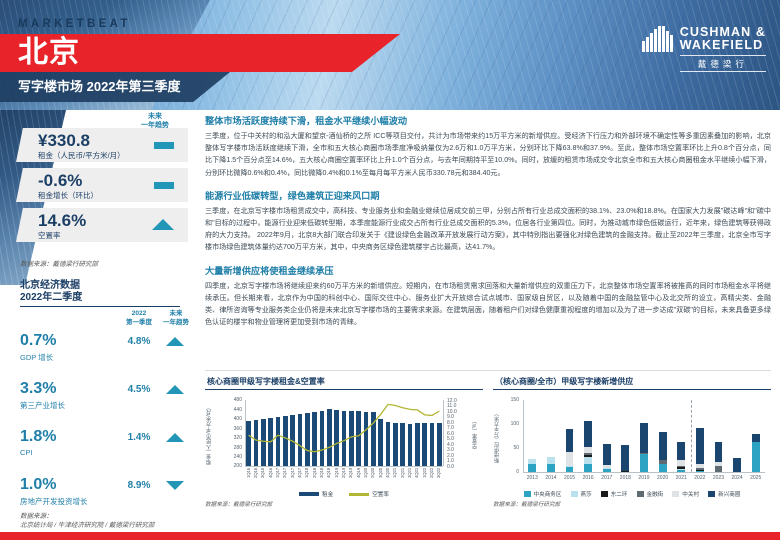 The width and height of the screenshot is (780, 540). What do you see at coordinates (139, 485) in the screenshot?
I see `economy-prev: 8.9%` at bounding box center [139, 485].